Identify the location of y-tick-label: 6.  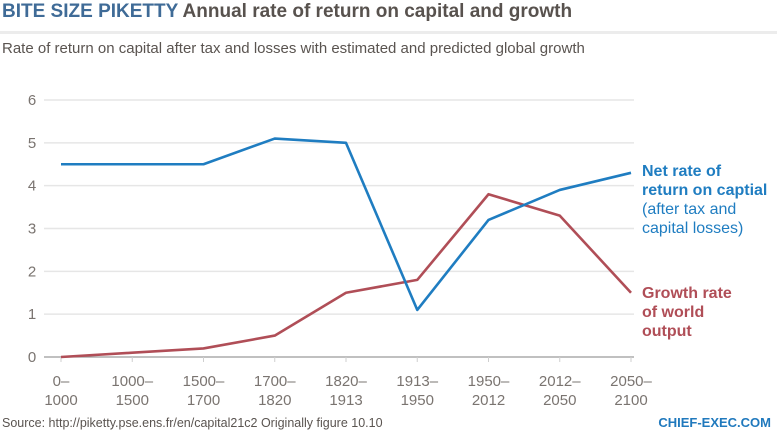
(32, 100).